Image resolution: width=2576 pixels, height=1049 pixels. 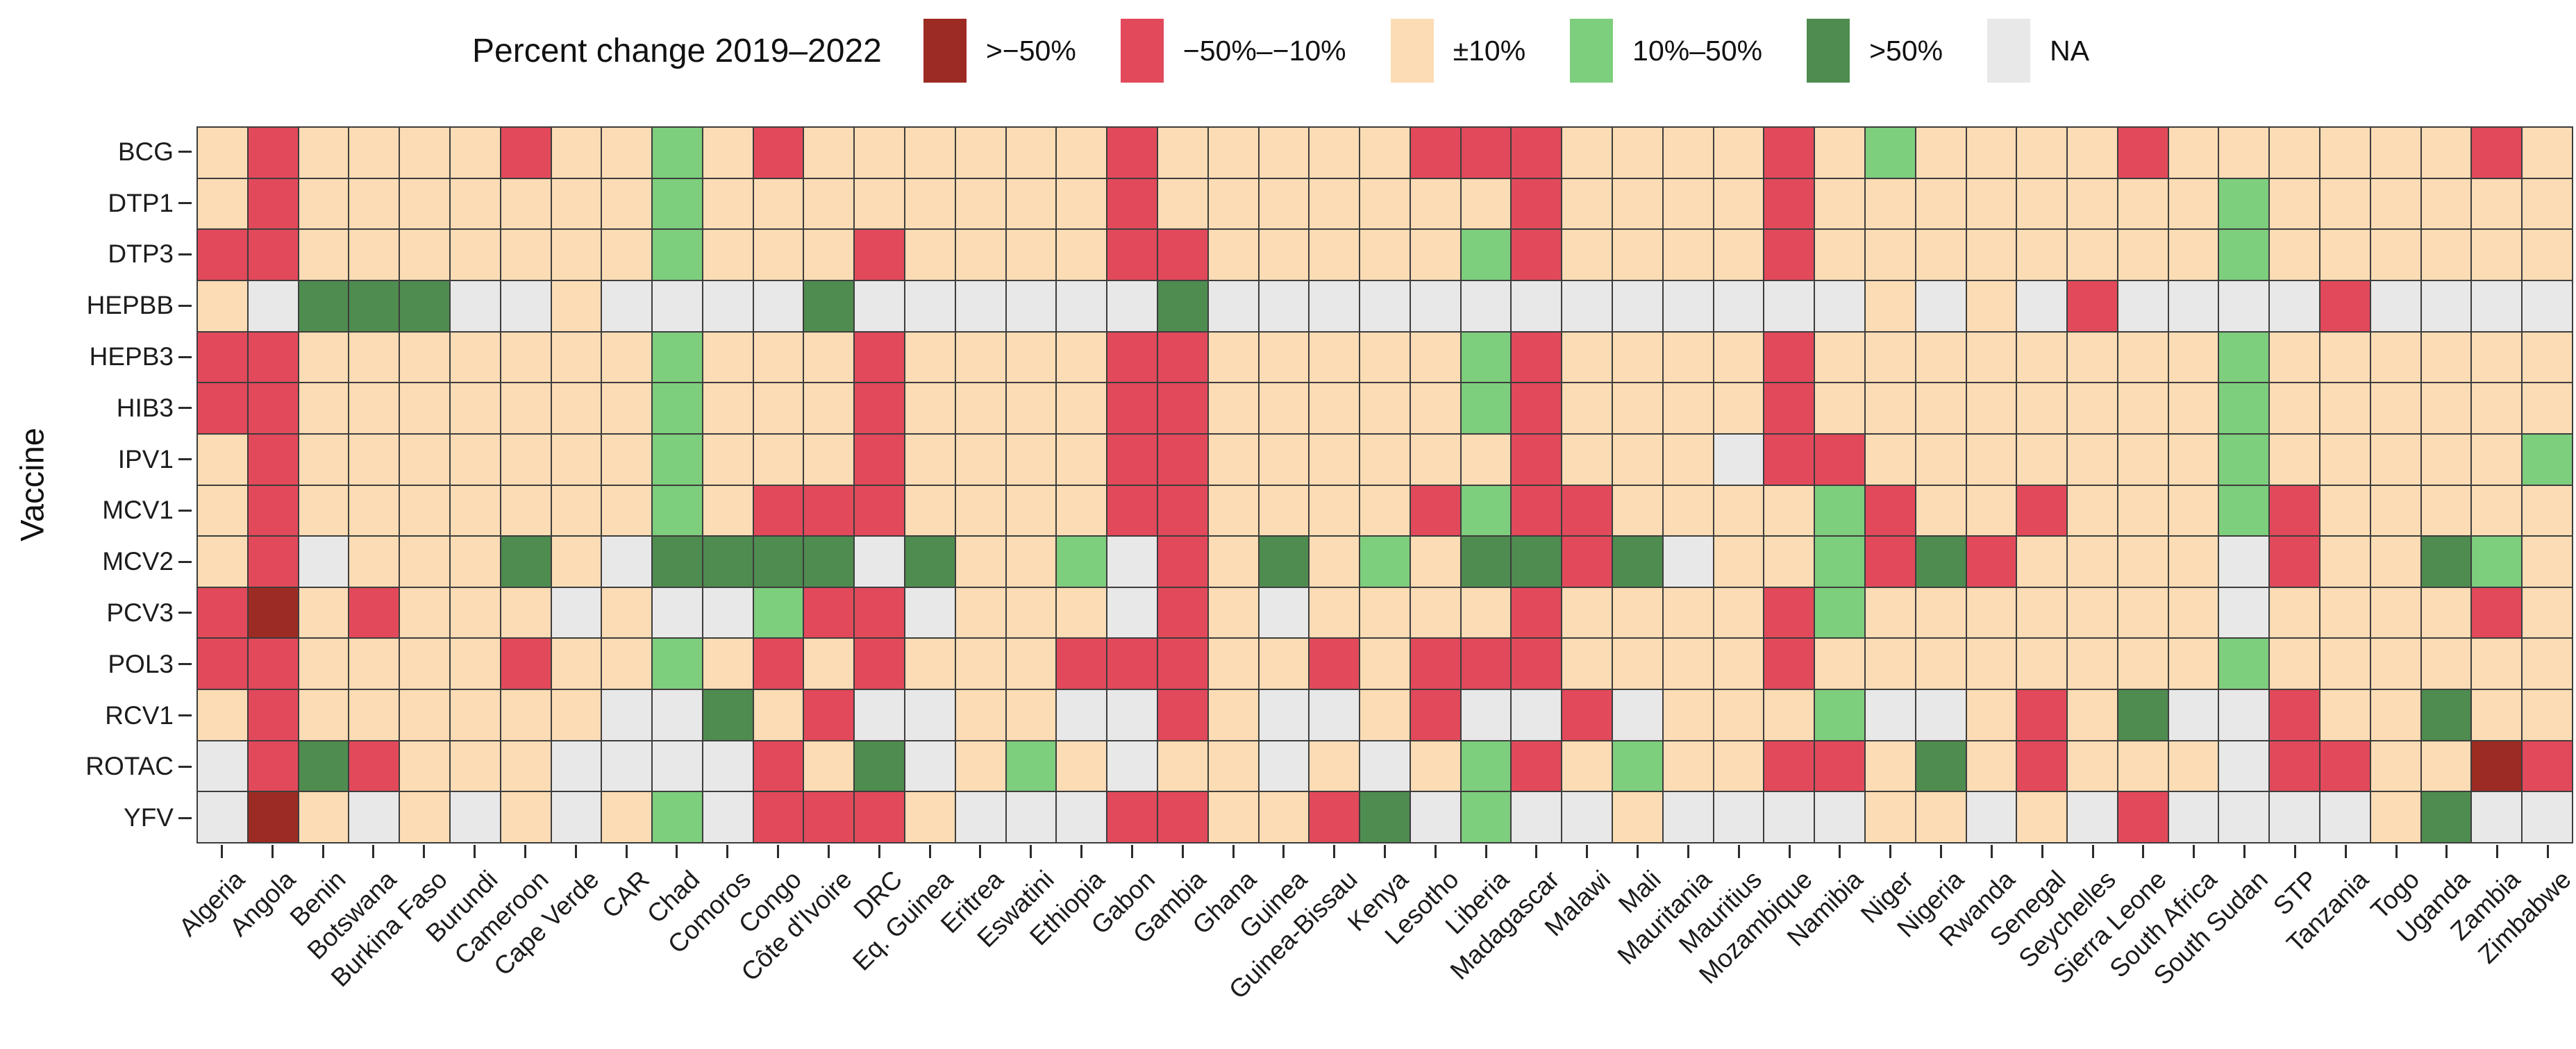 I want to click on legend-item-label: −50%–−10%, so click(x=1264, y=50).